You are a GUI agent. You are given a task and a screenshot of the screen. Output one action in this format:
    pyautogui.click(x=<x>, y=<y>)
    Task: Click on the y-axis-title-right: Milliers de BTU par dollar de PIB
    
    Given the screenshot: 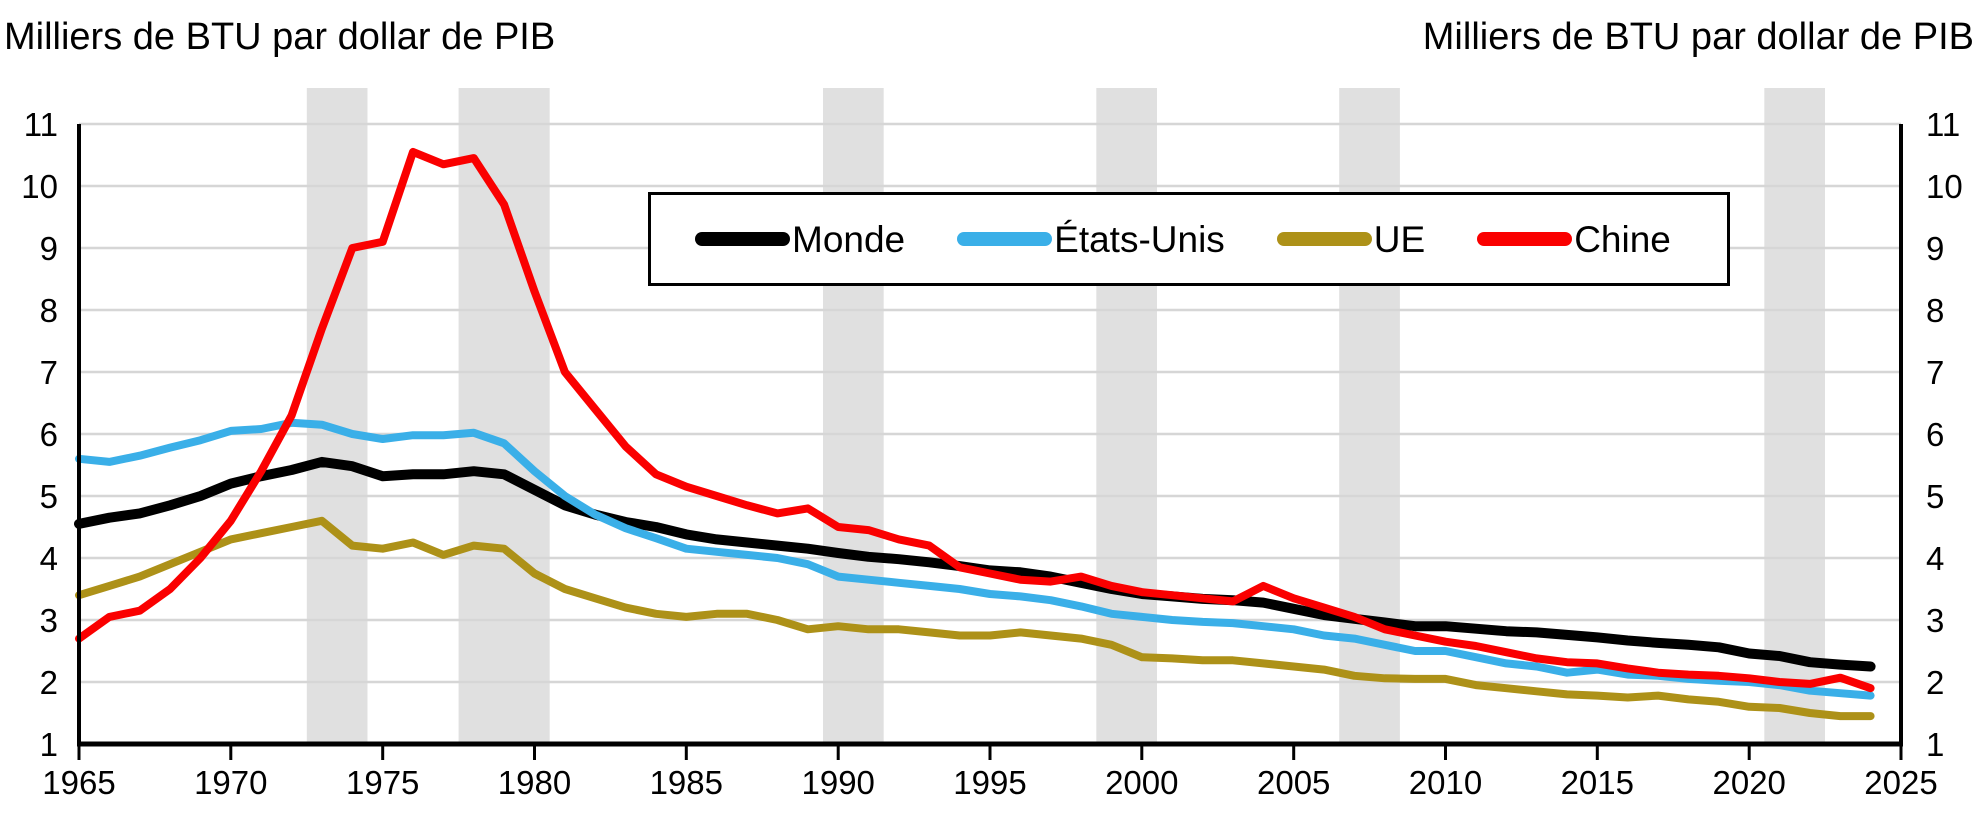 What is the action you would take?
    pyautogui.click(x=1698, y=37)
    